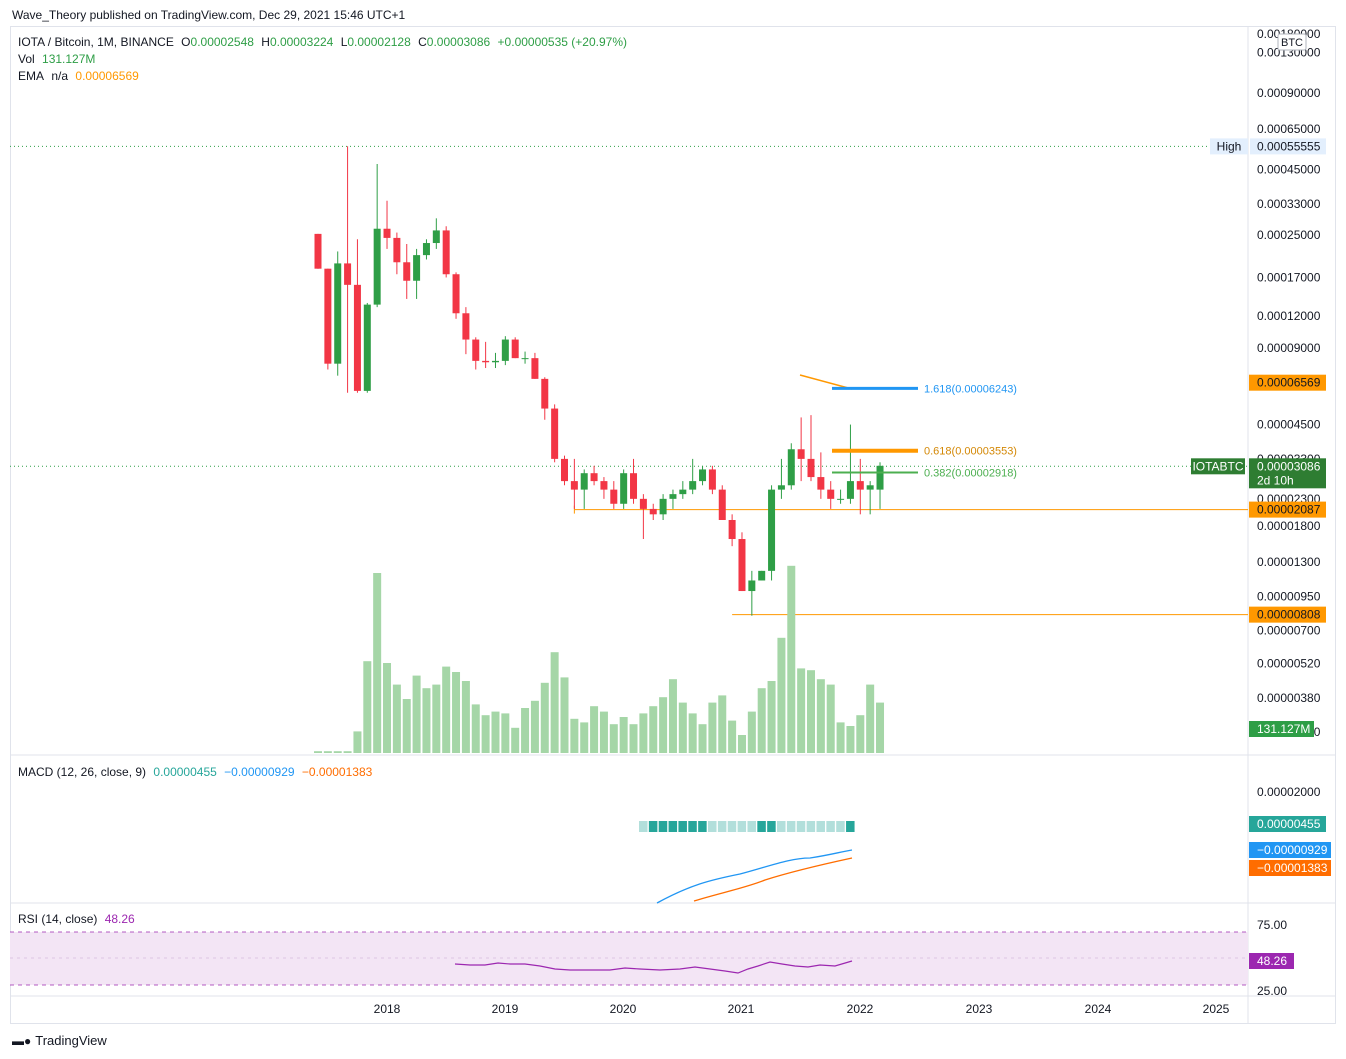  I want to click on low-label: L, so click(344, 42).